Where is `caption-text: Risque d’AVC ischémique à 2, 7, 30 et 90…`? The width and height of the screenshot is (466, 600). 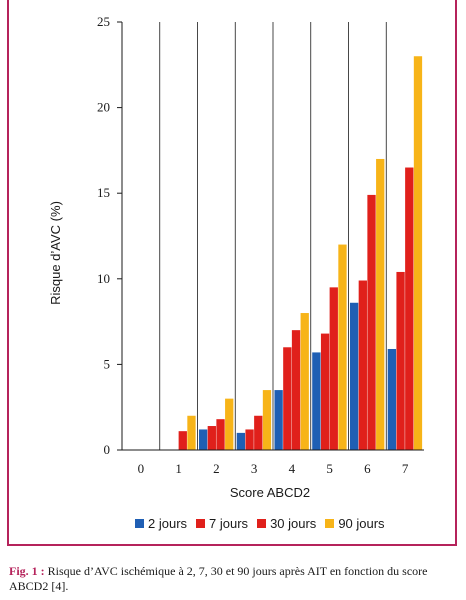
caption-text: Risque d’AVC ischémique à 2, 7, 30 et 90… is located at coordinates (218, 578).